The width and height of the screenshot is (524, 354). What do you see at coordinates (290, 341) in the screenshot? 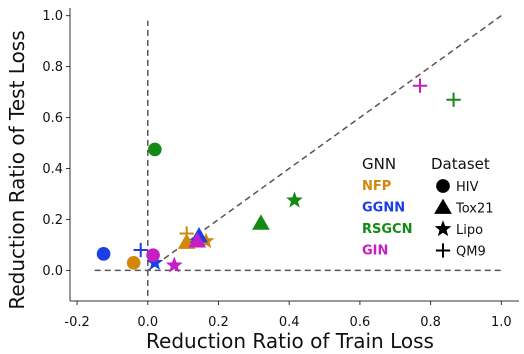
I see `x-axis-title: Reduction Ratio of Train Loss` at bounding box center [290, 341].